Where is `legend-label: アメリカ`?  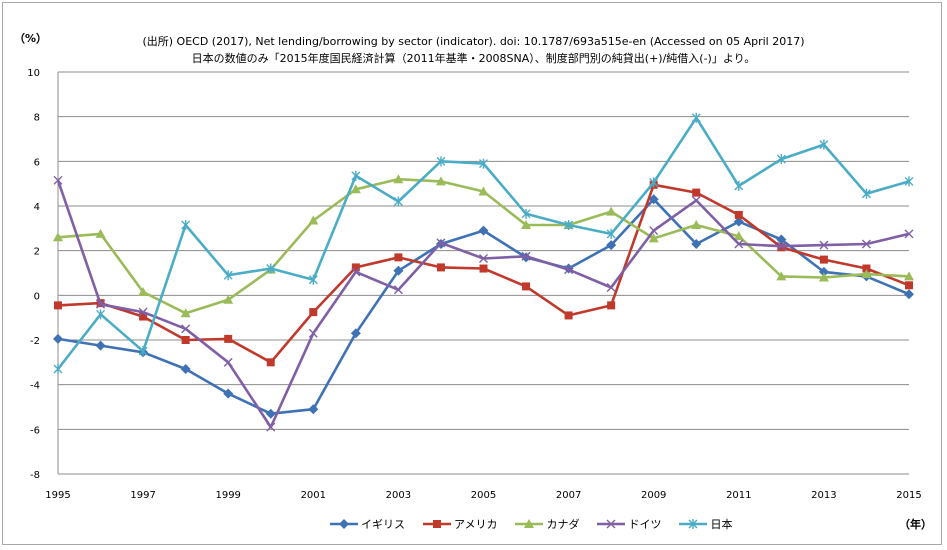
legend-label: アメリカ is located at coordinates (476, 524).